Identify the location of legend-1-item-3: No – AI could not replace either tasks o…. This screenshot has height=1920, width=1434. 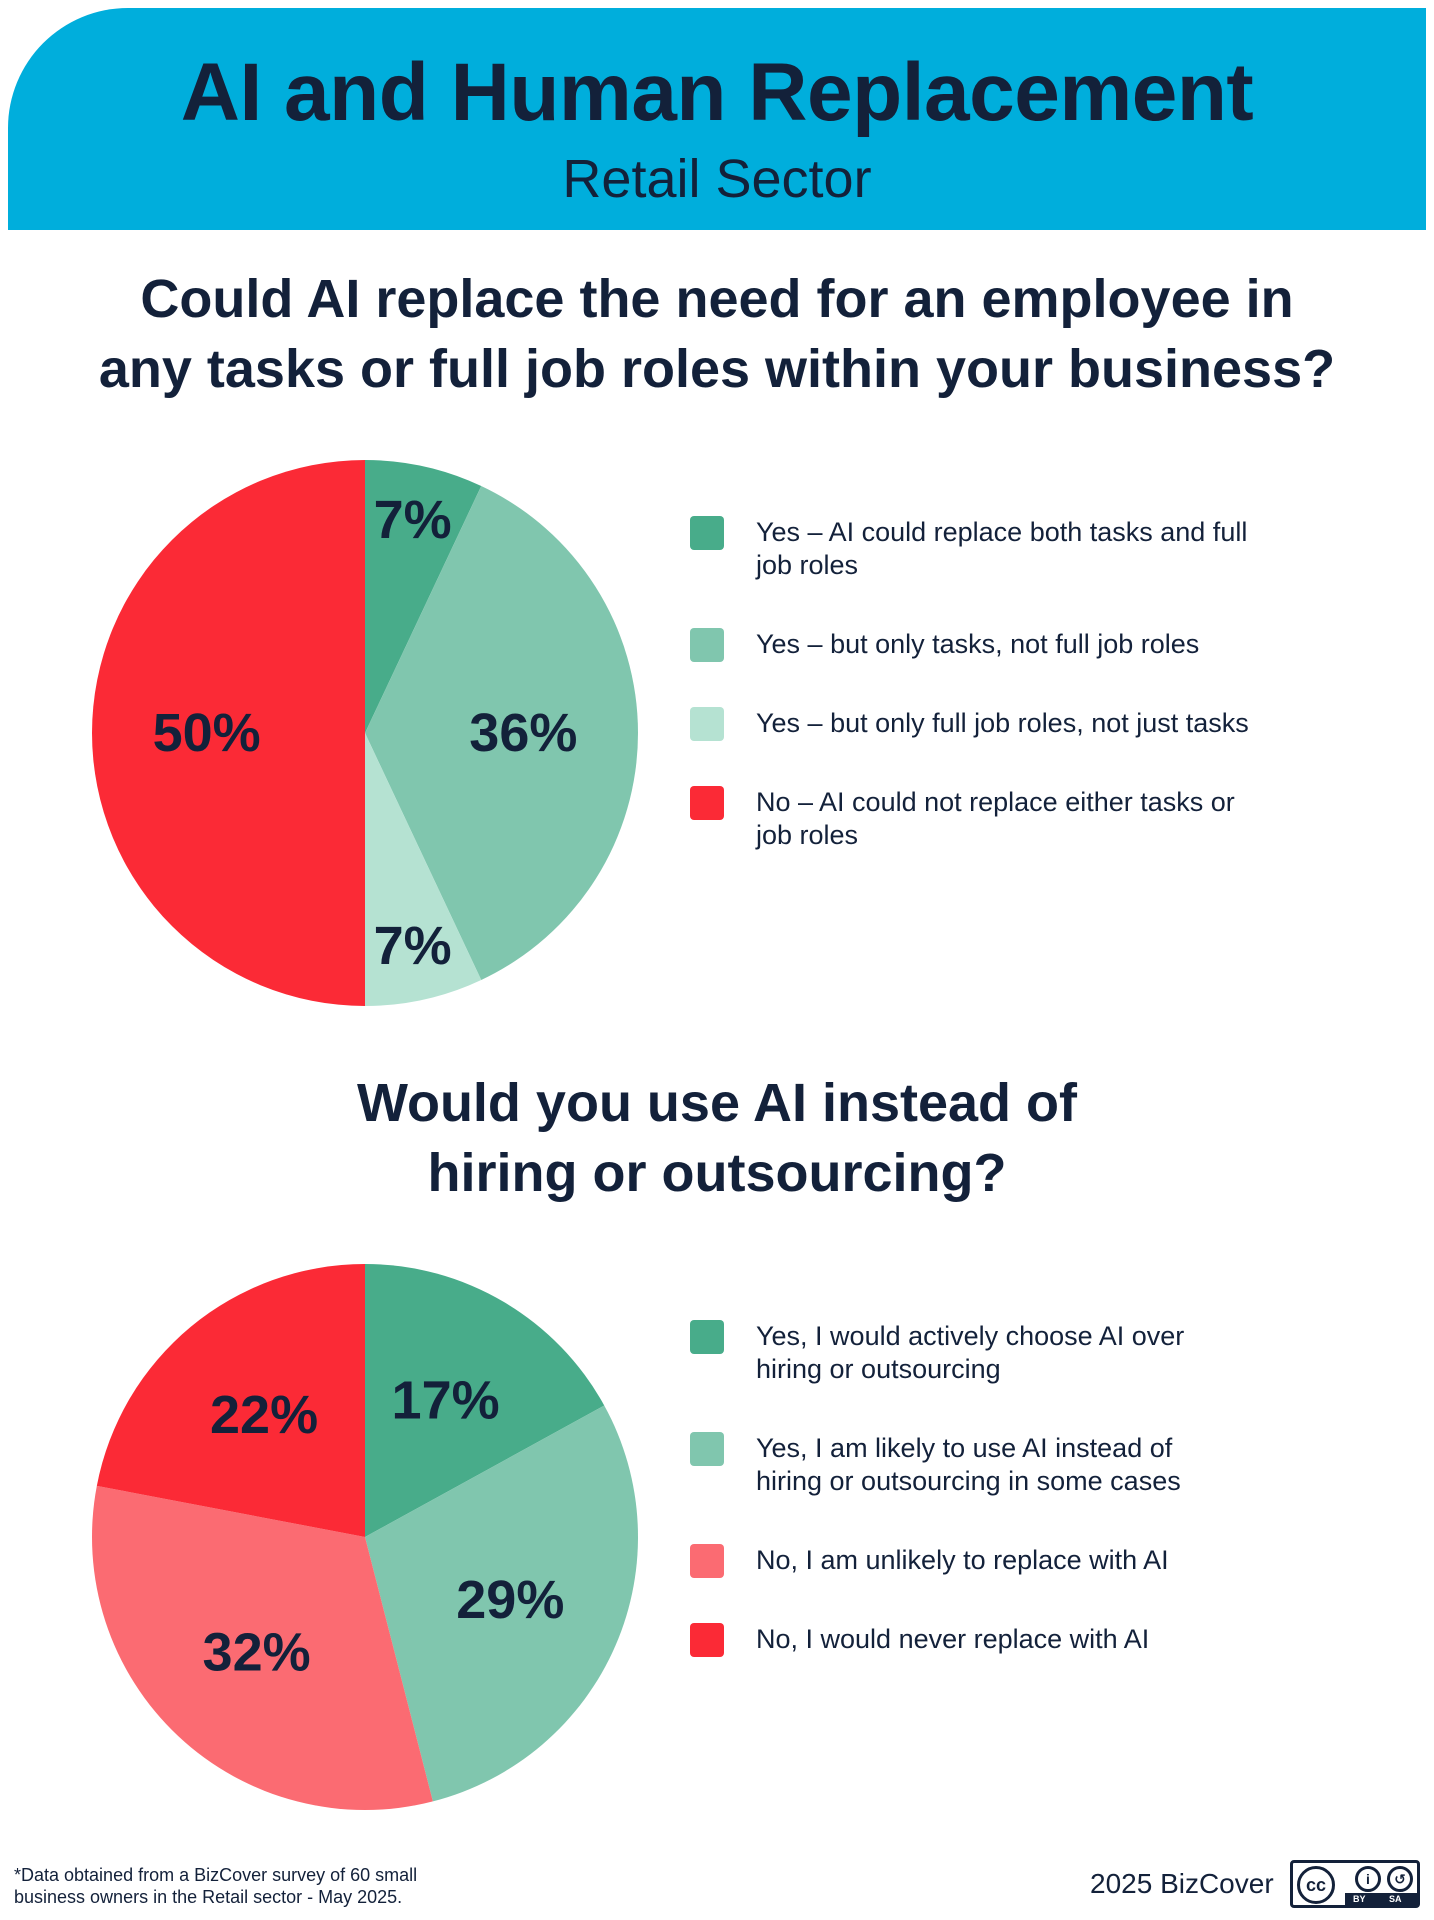
(1010, 819).